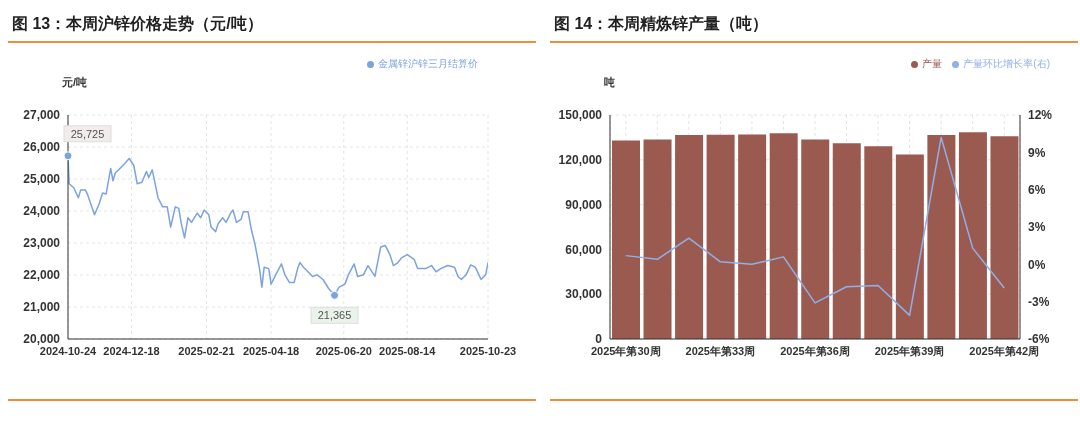 This screenshot has width=1080, height=436. What do you see at coordinates (1037, 227) in the screenshot?
I see `y2-tick-label: 3%` at bounding box center [1037, 227].